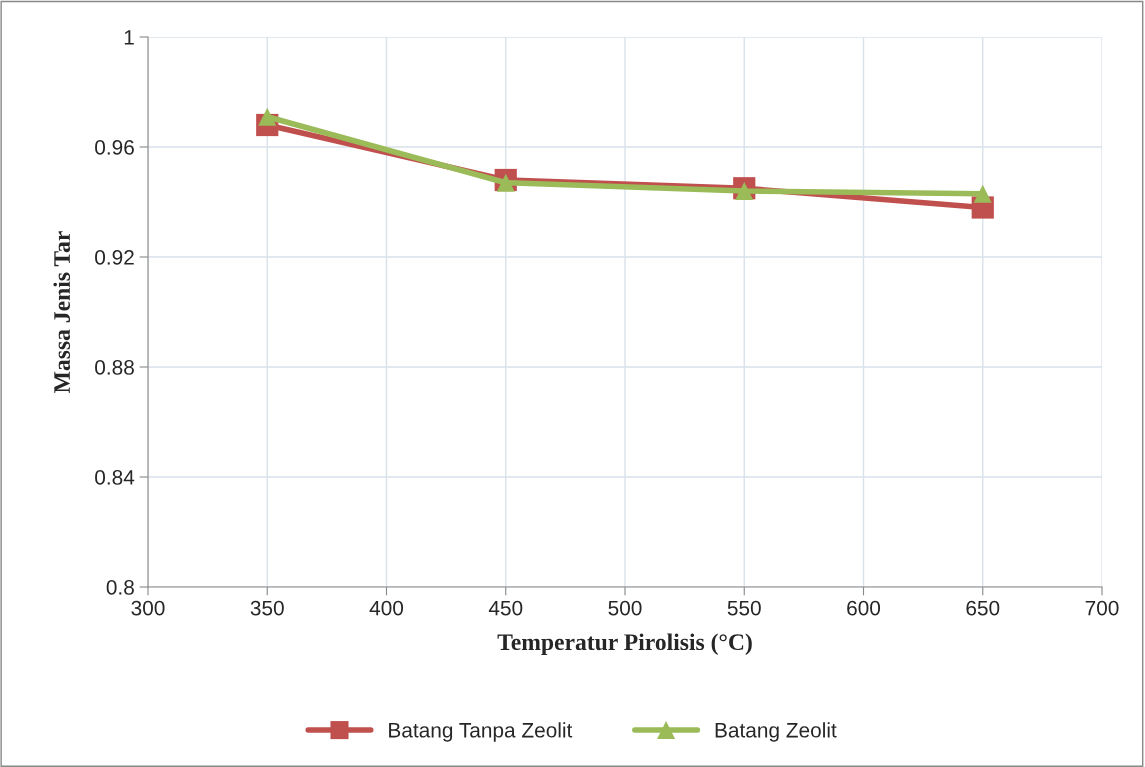 This screenshot has width=1145, height=767. I want to click on y-tick-label: 0.84, so click(115, 477).